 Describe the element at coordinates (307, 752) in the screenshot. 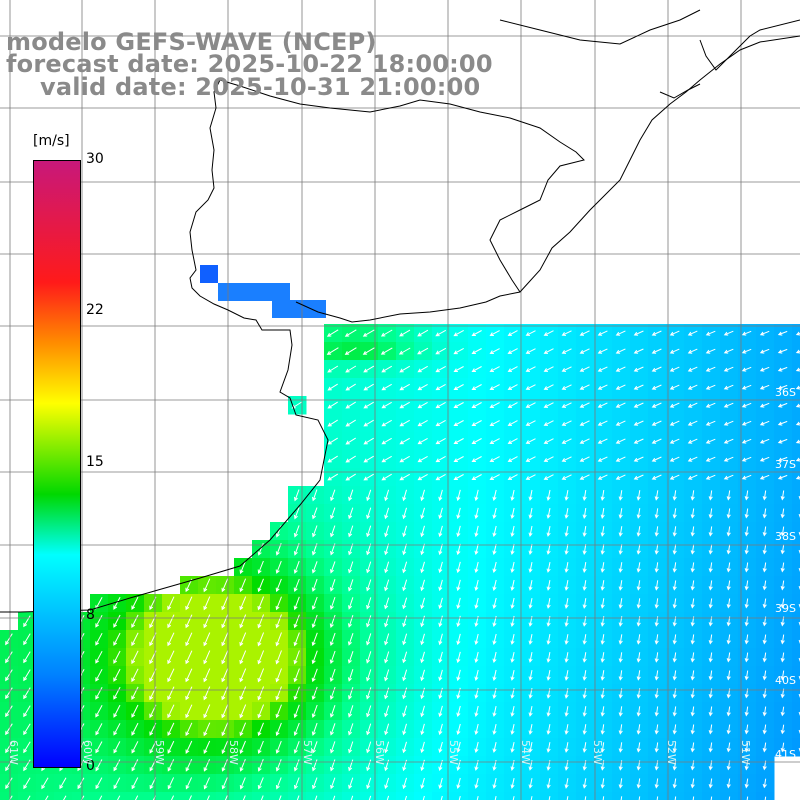

I see `lon-label-57w: 57W` at that location.